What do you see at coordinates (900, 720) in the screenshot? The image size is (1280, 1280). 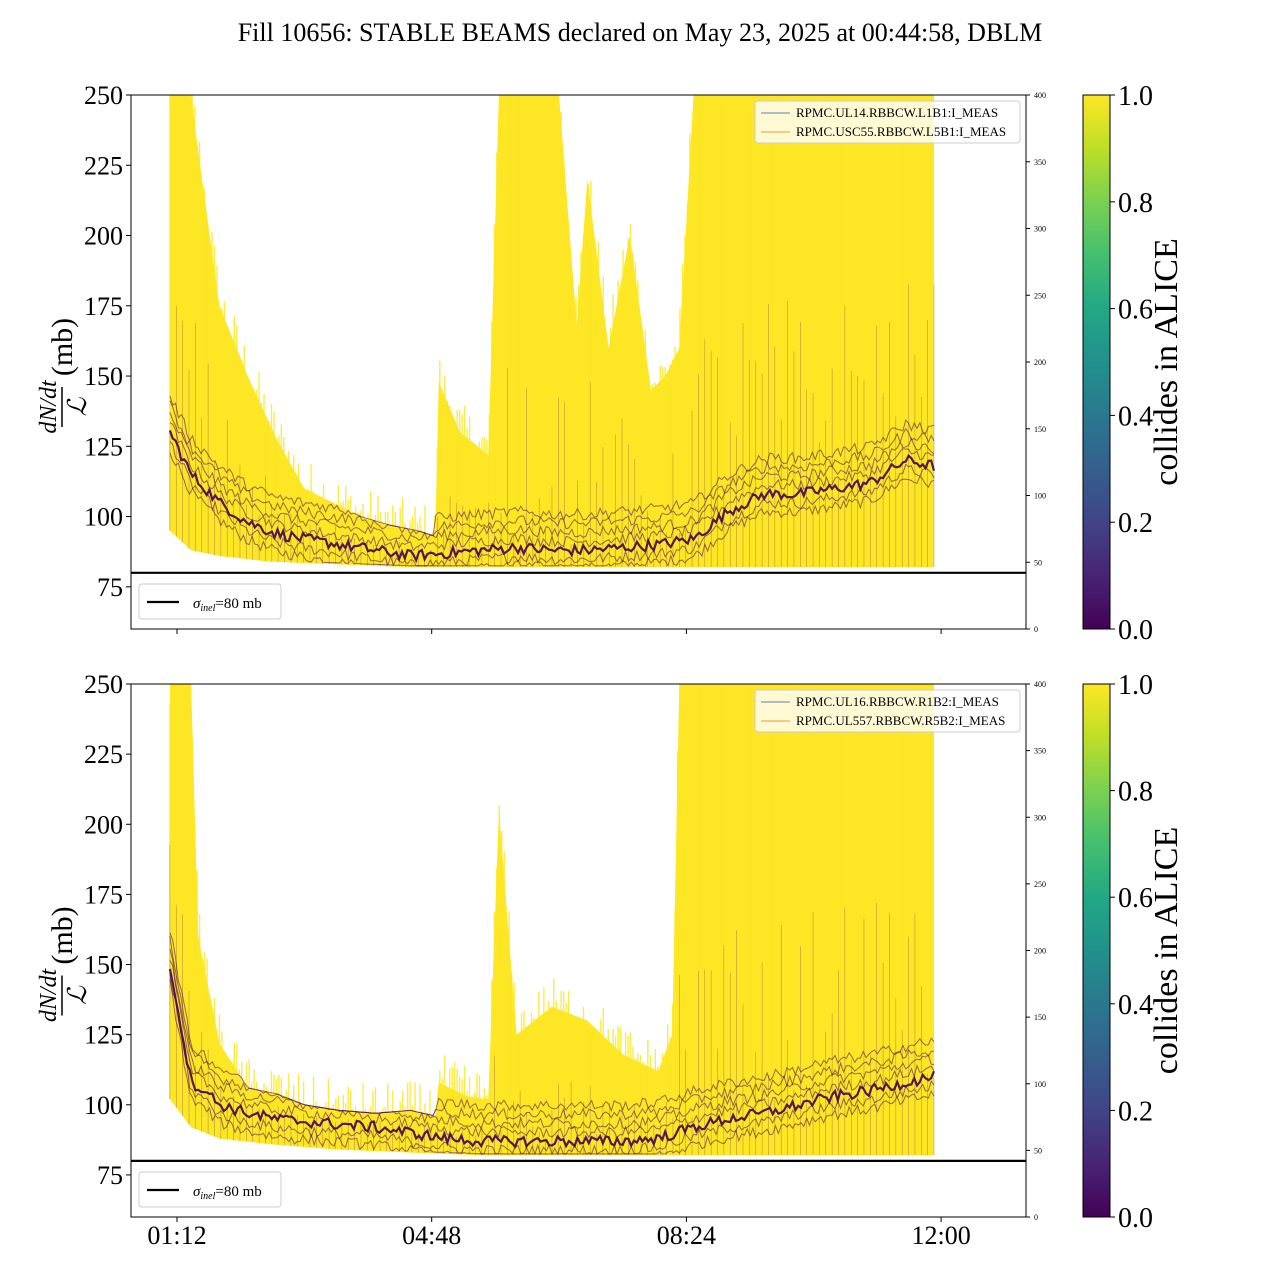 I see `legend-entry: RPMC.UL557.RBBCW.R5B2:I_MEAS` at bounding box center [900, 720].